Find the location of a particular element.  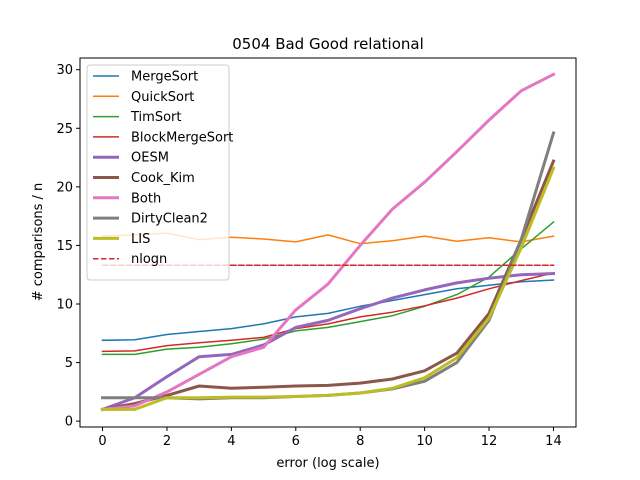

legend-label: BlockMergeSort is located at coordinates (182, 137).